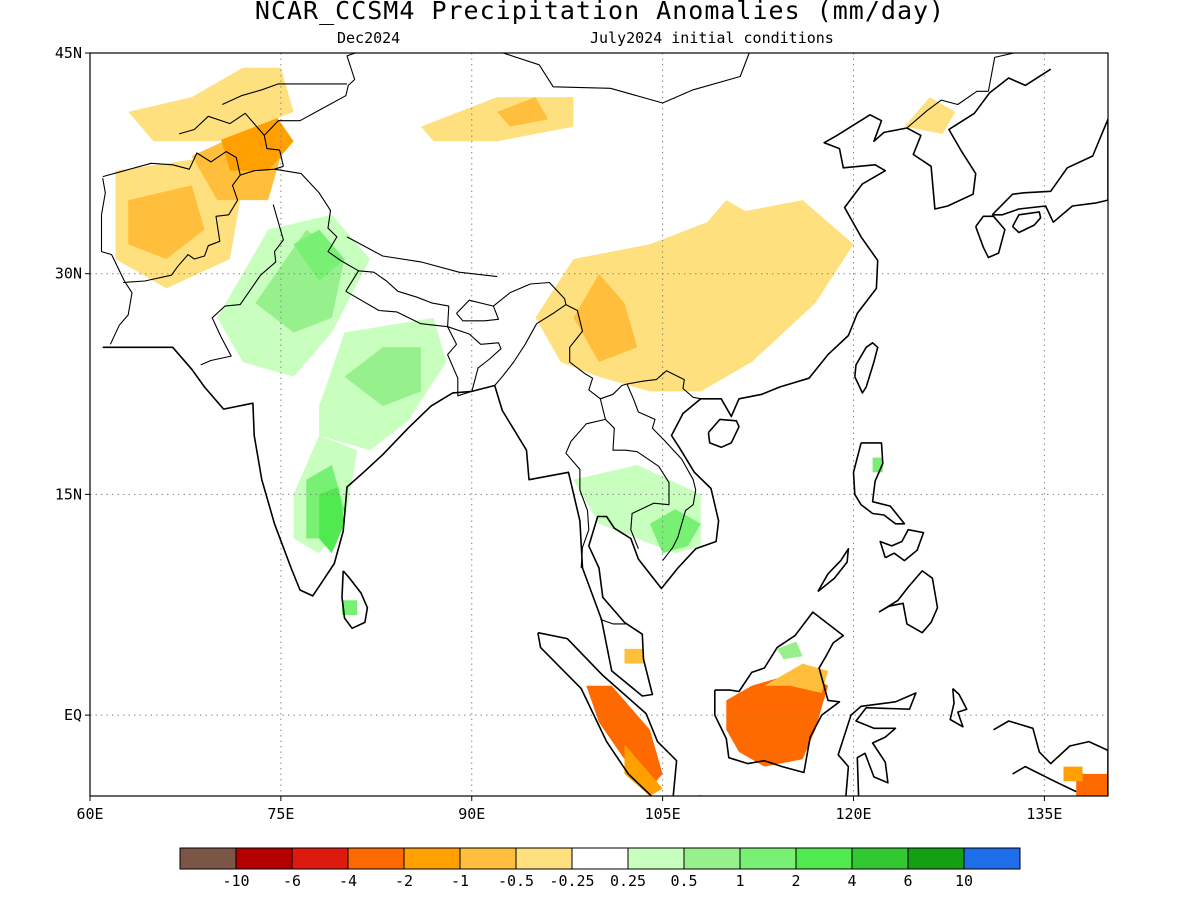  What do you see at coordinates (211, 104) in the screenshot?
I see `anomaly-region-central-asia-dry` at bounding box center [211, 104].